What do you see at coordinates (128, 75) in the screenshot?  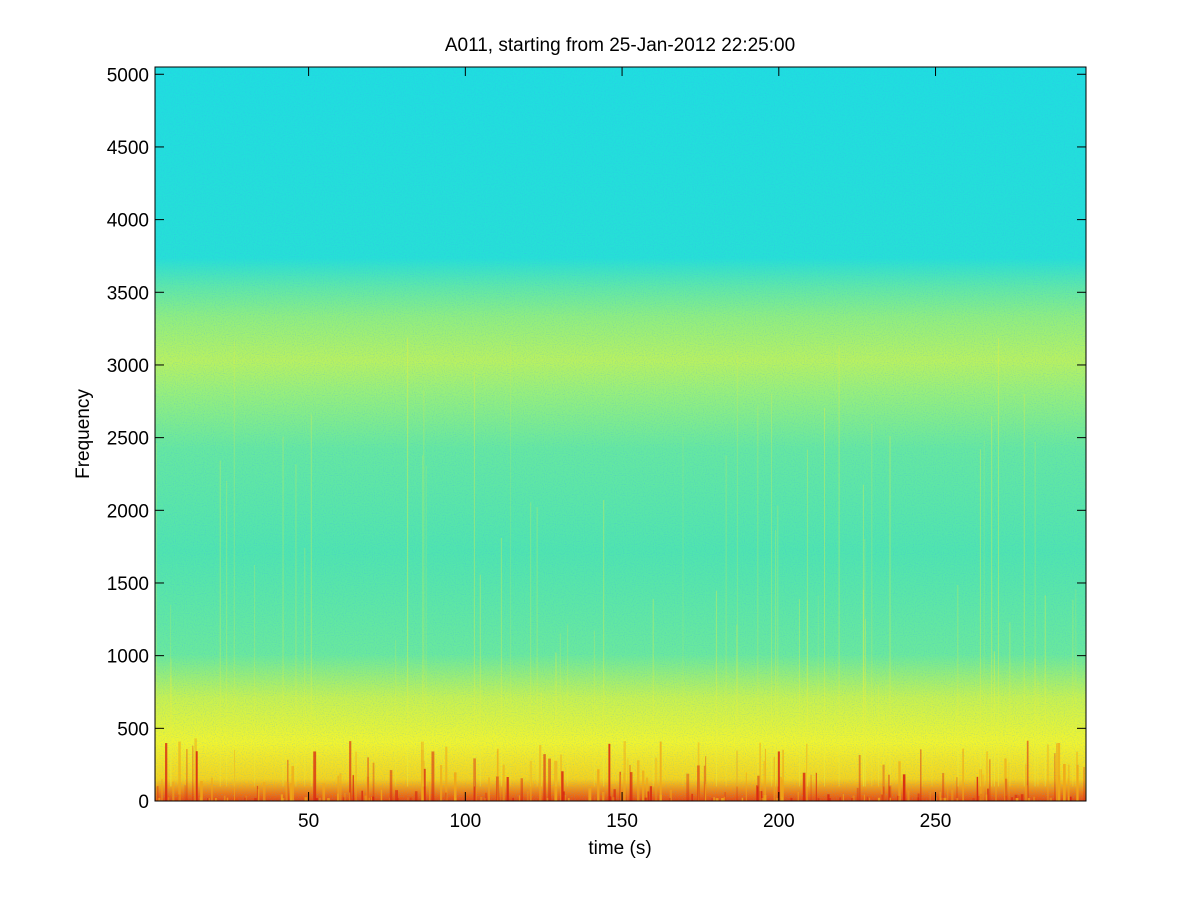 I see `y-tick-label: 5000` at bounding box center [128, 75].